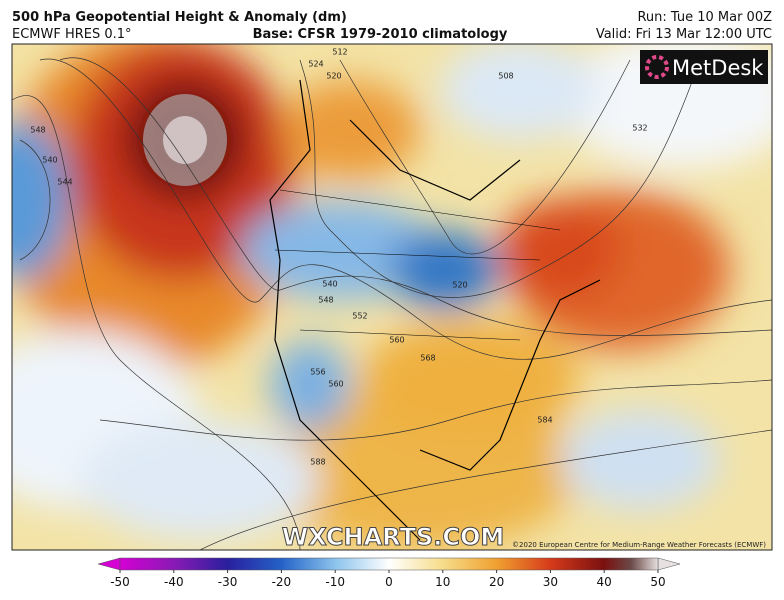 The image size is (784, 600). I want to click on colorbar-tick-label: -10, so click(335, 582).